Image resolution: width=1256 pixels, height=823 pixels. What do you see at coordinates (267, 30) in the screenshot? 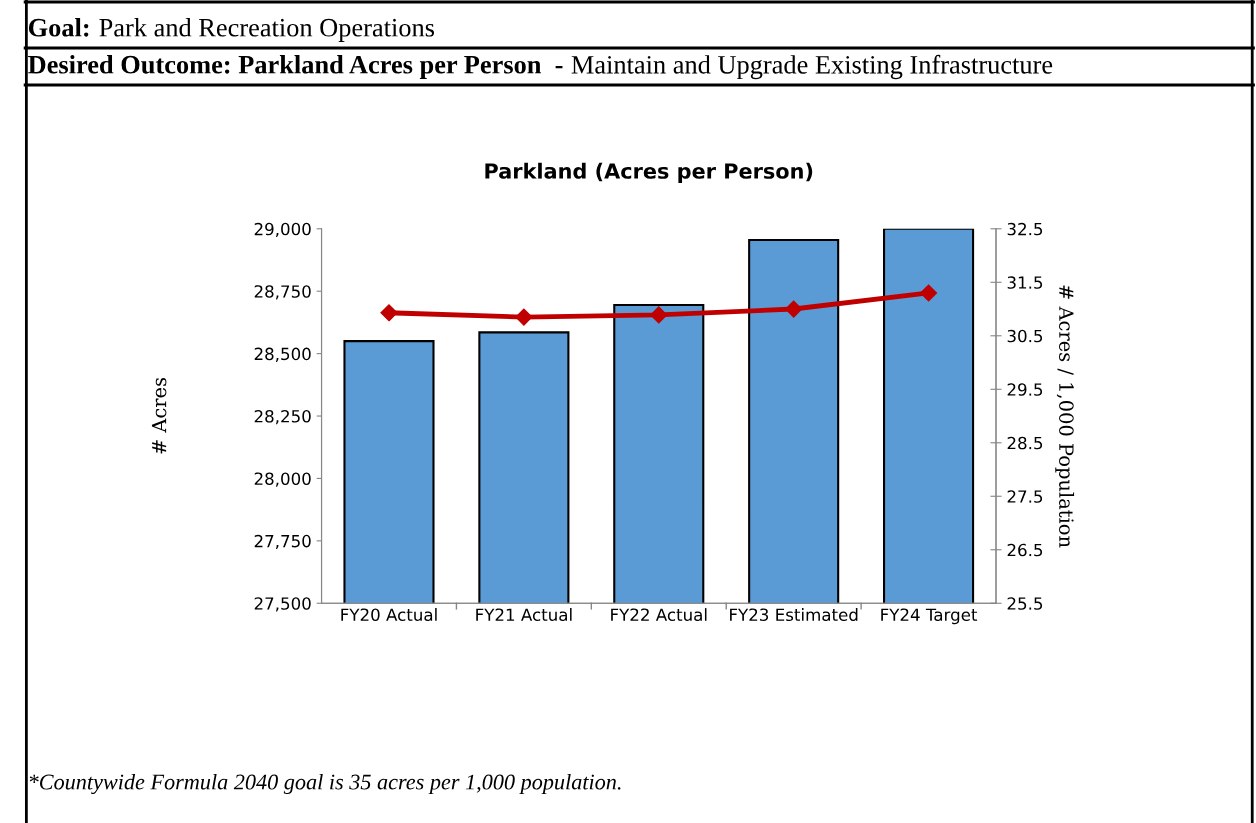
I see `text: Park and Recreation Operations` at bounding box center [267, 30].